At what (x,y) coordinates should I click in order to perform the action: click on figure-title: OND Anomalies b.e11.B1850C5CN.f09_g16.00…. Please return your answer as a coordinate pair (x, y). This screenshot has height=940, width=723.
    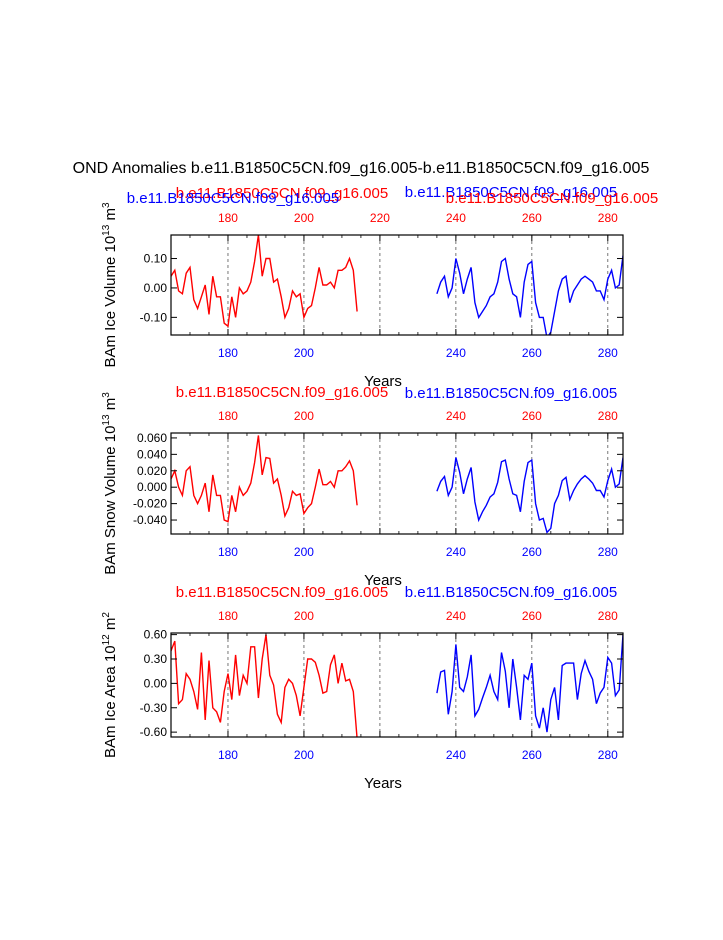
    Looking at the image, I should click on (361, 168).